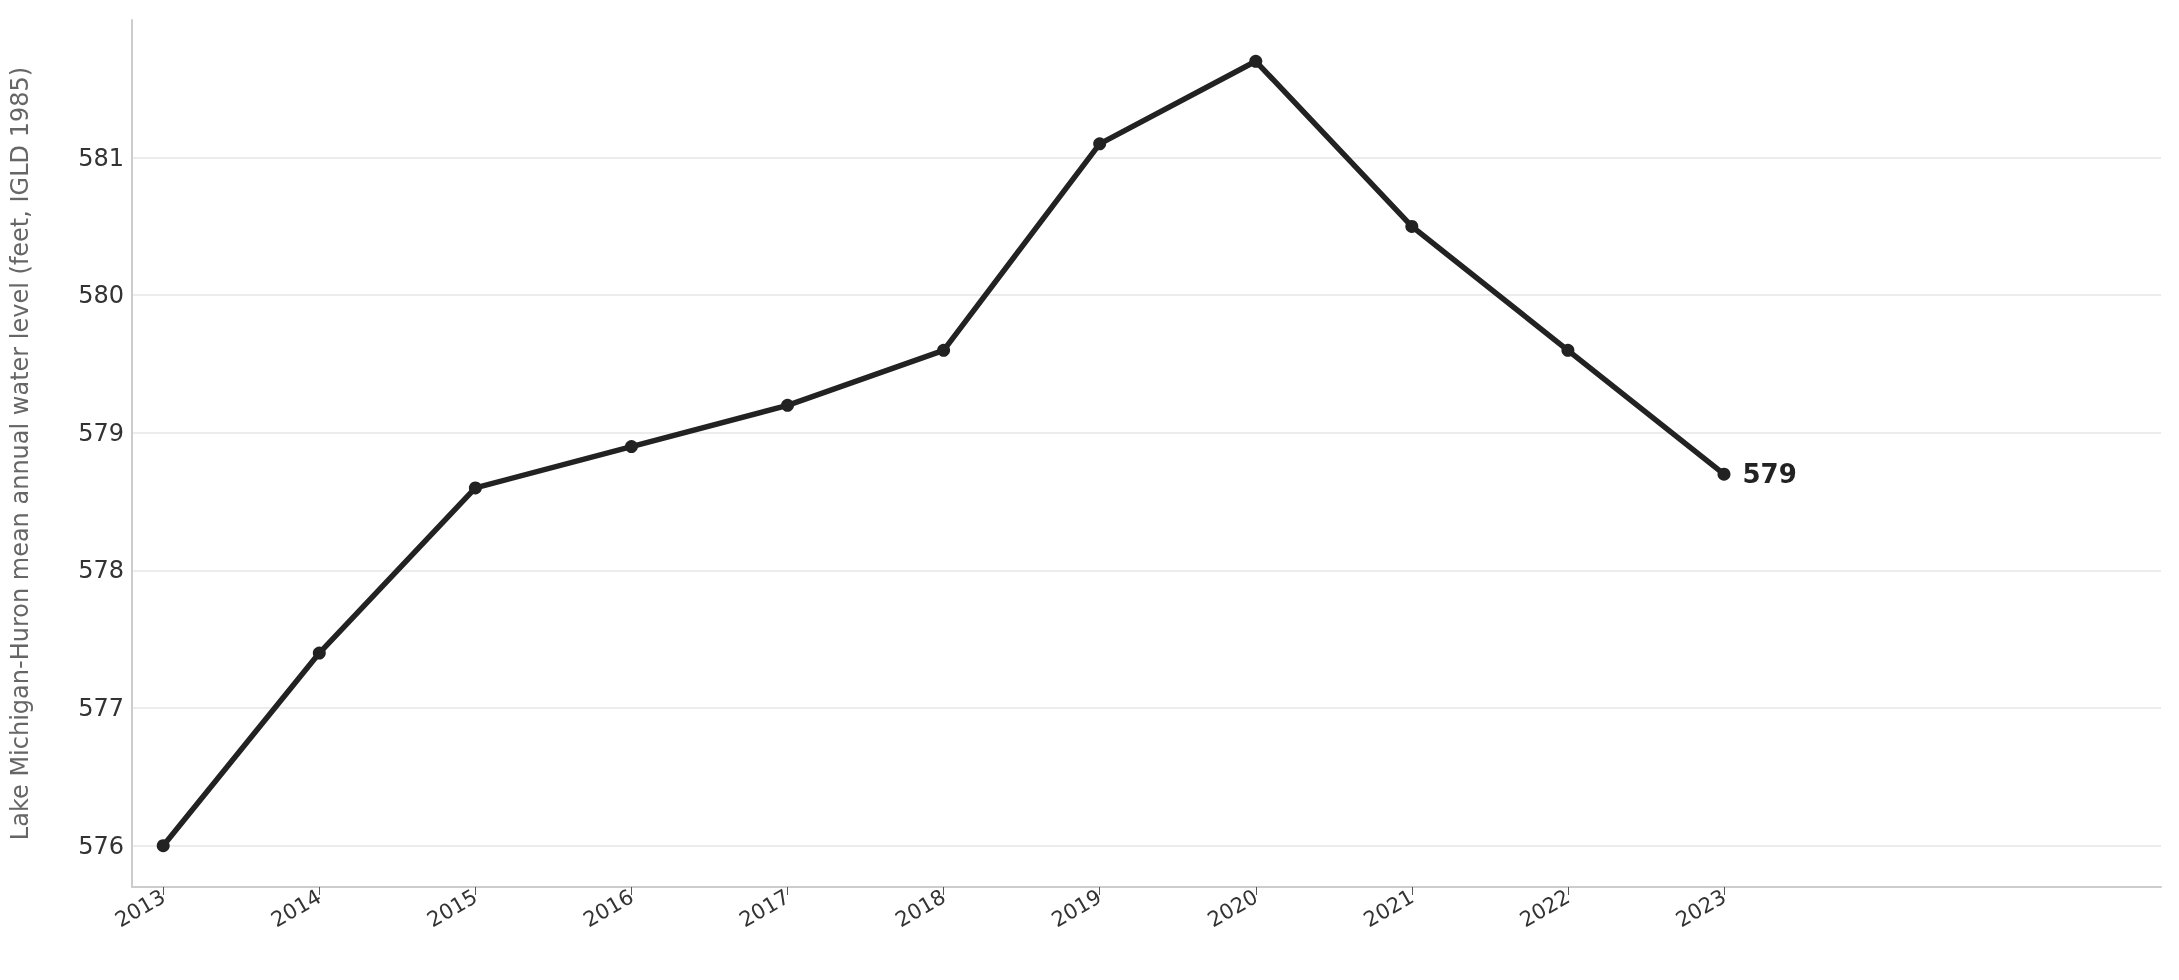  What do you see at coordinates (1769, 474) in the screenshot?
I see `data-label: 579` at bounding box center [1769, 474].